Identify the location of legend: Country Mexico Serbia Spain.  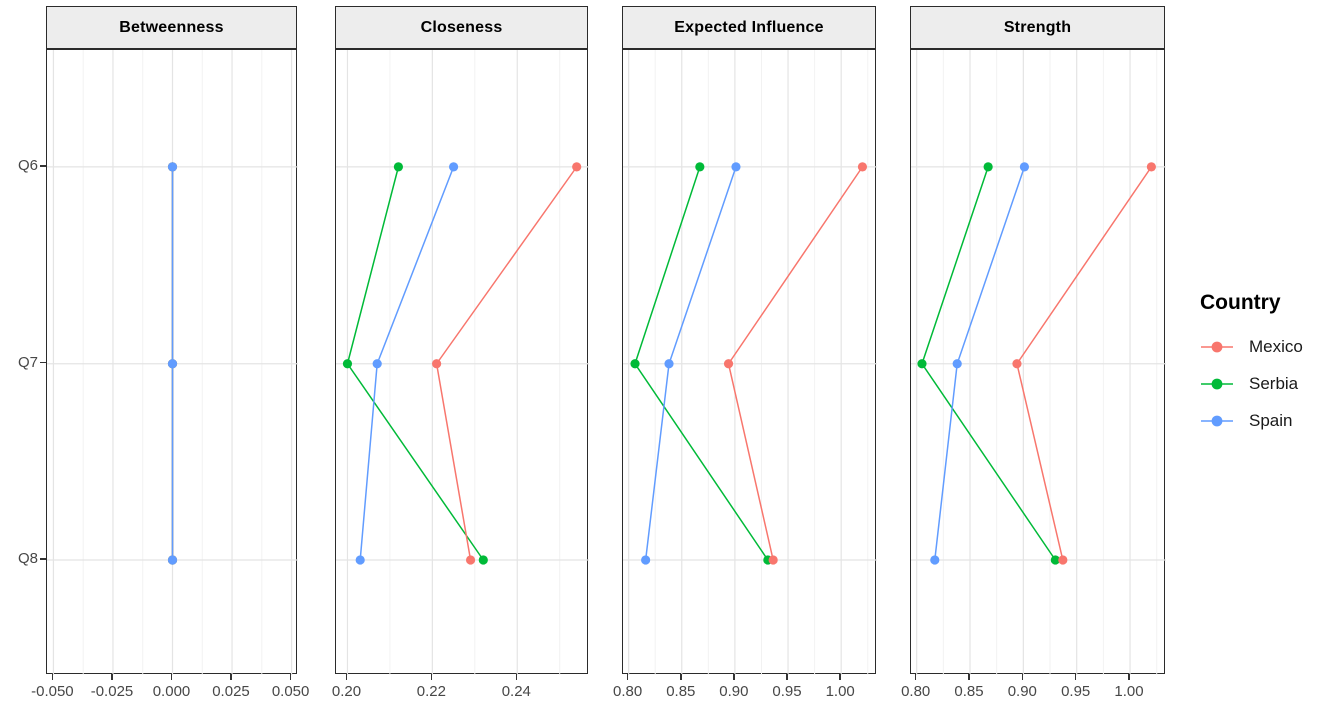
(1262, 365).